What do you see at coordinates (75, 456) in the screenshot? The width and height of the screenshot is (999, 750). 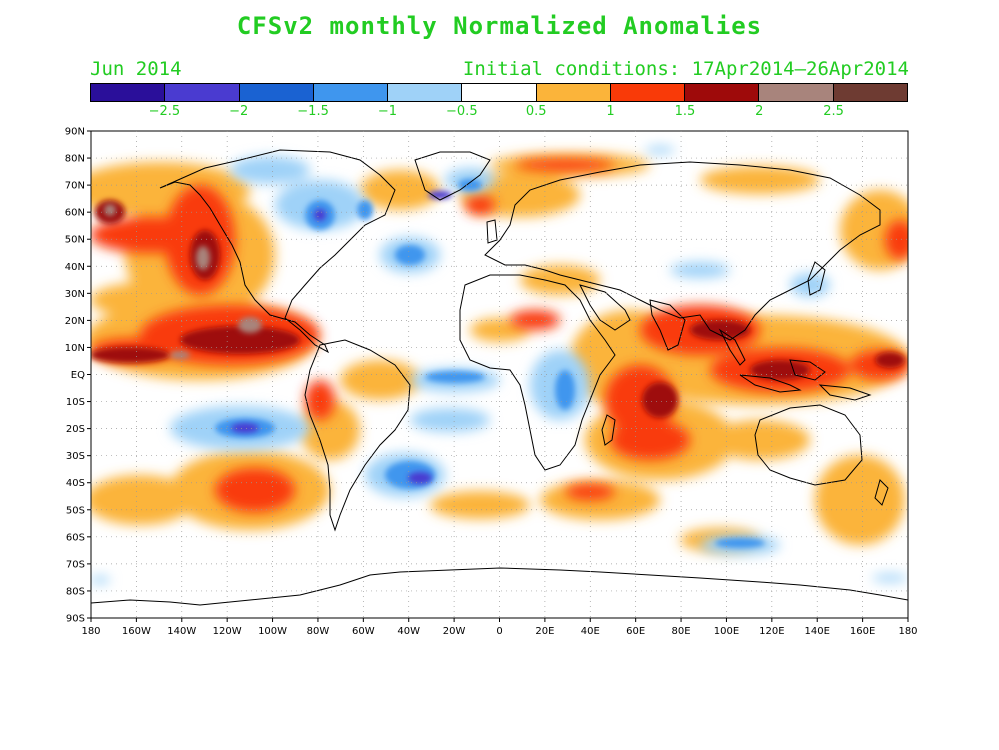 I see `lat-label: 30S` at bounding box center [75, 456].